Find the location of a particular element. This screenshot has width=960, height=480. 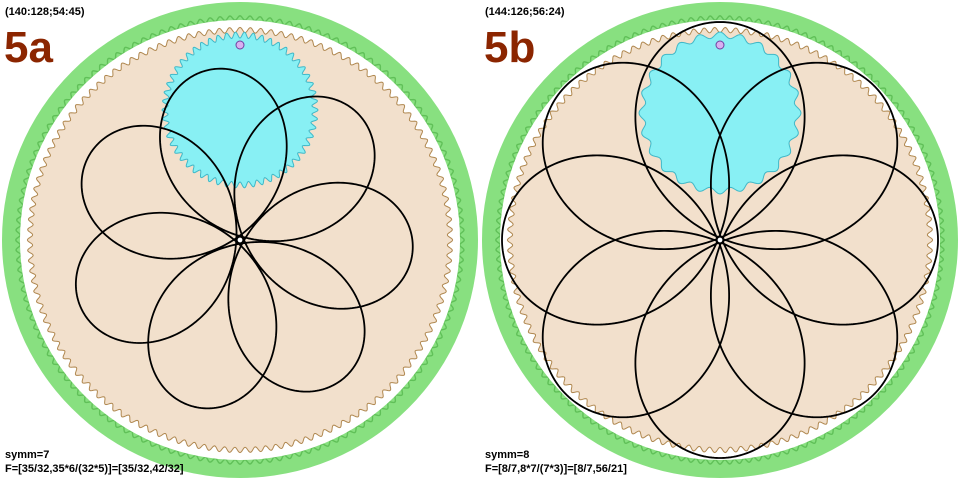

figure-label: 5a is located at coordinates (28, 47).